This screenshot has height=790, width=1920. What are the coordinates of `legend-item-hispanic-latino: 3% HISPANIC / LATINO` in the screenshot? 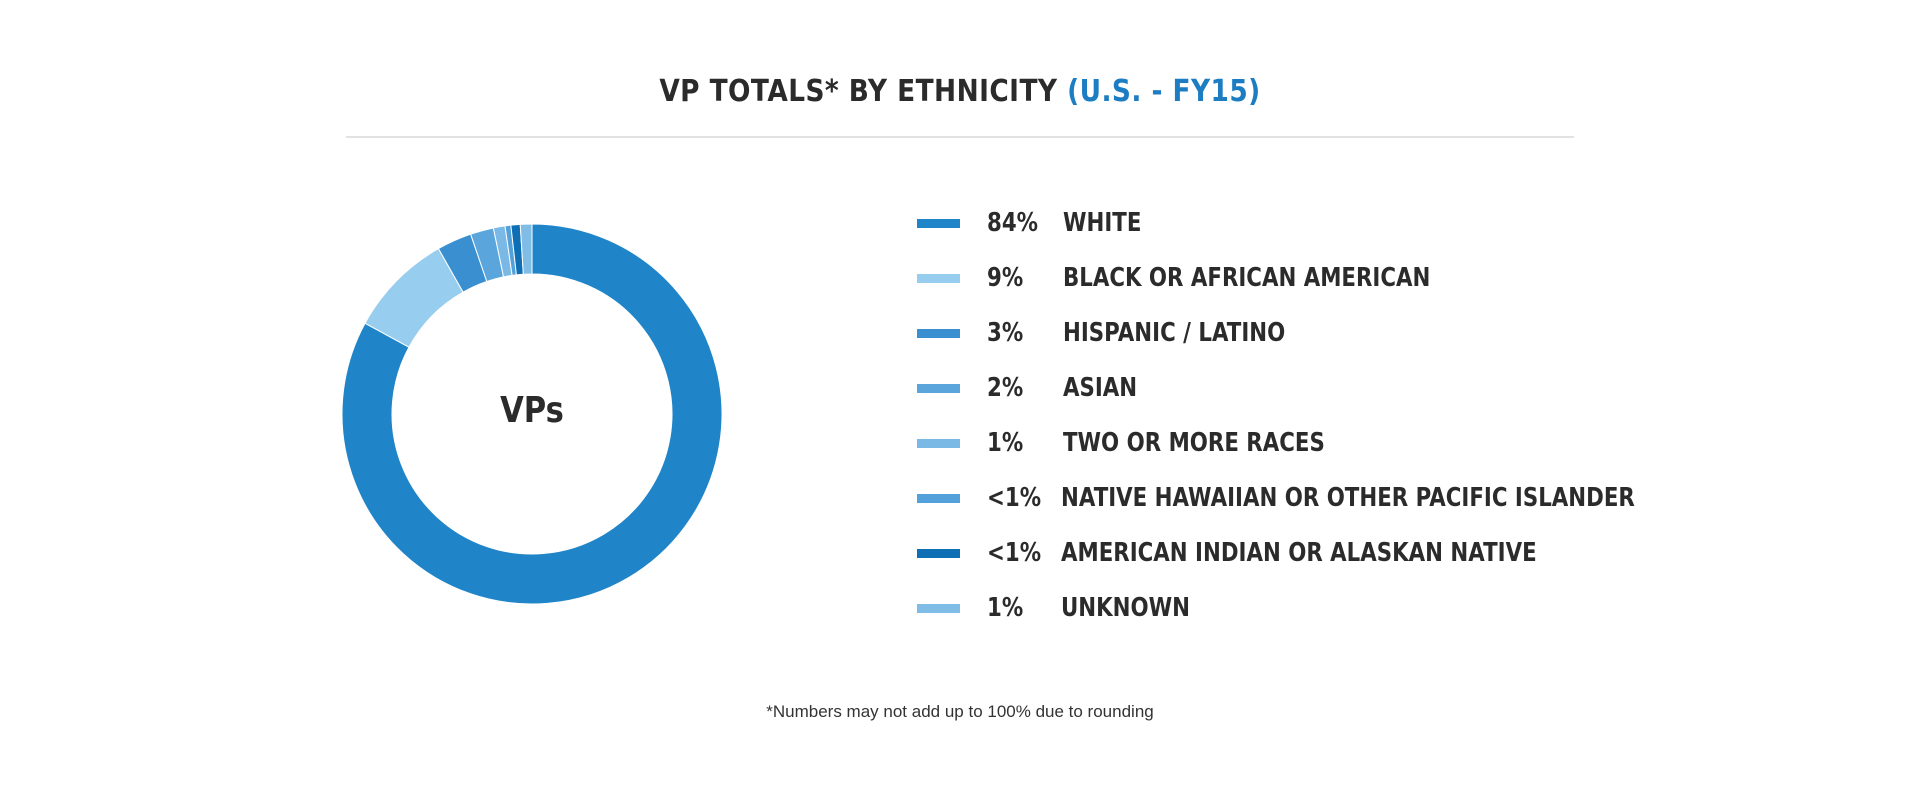 It's located at (1267, 333).